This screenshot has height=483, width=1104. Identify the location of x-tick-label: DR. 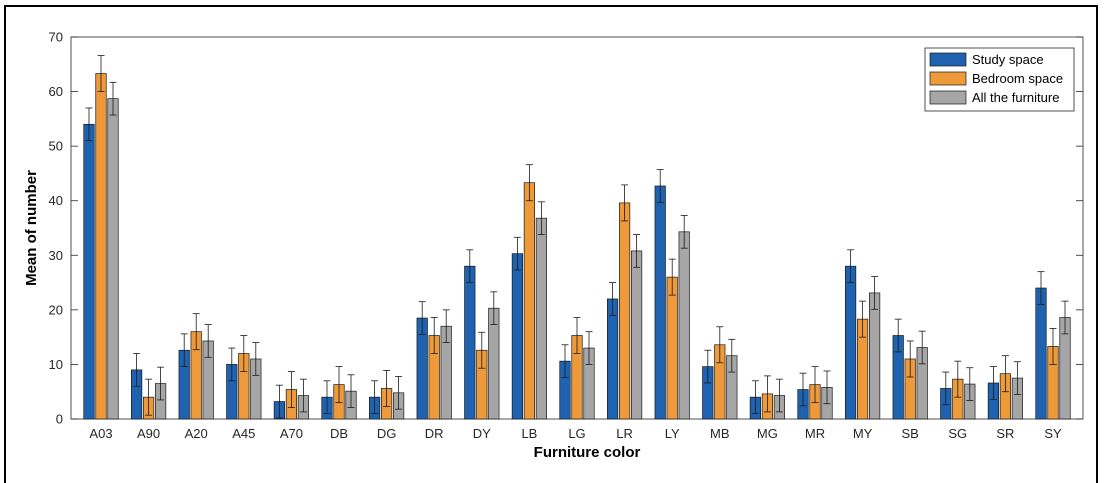
(434, 433).